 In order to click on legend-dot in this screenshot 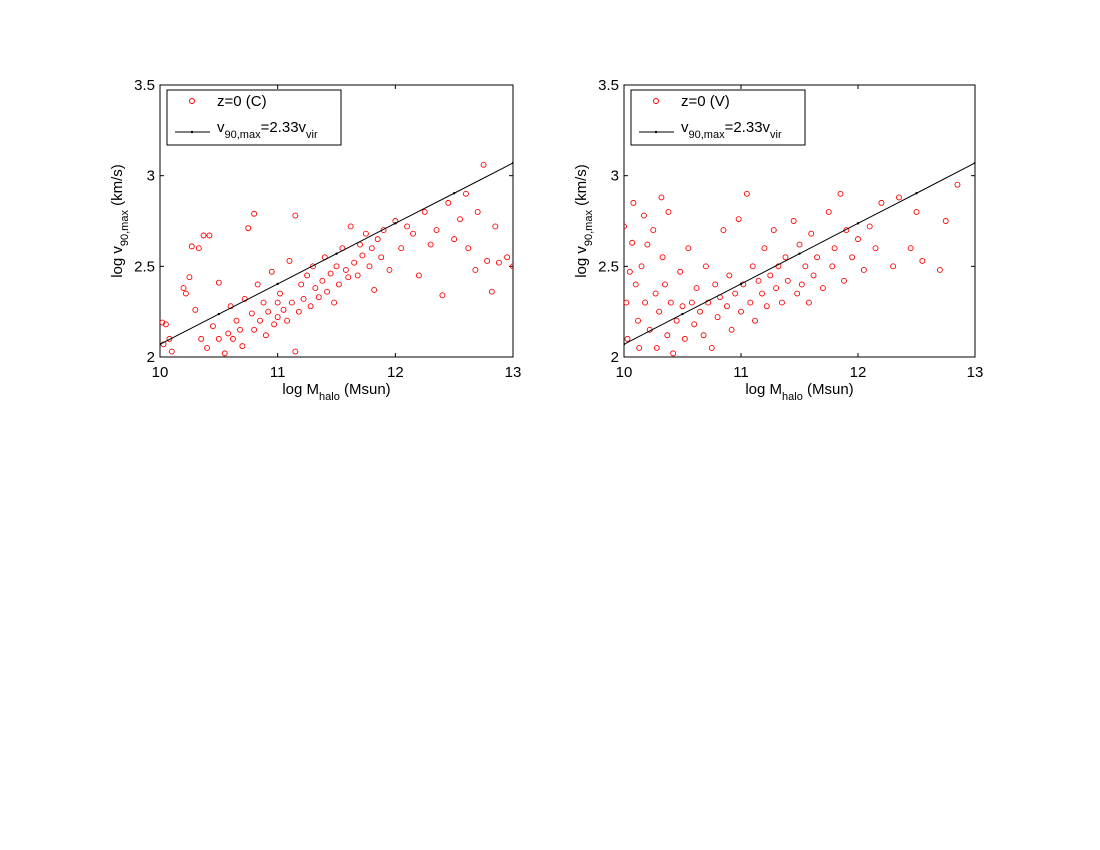, I will do `click(656, 132)`.